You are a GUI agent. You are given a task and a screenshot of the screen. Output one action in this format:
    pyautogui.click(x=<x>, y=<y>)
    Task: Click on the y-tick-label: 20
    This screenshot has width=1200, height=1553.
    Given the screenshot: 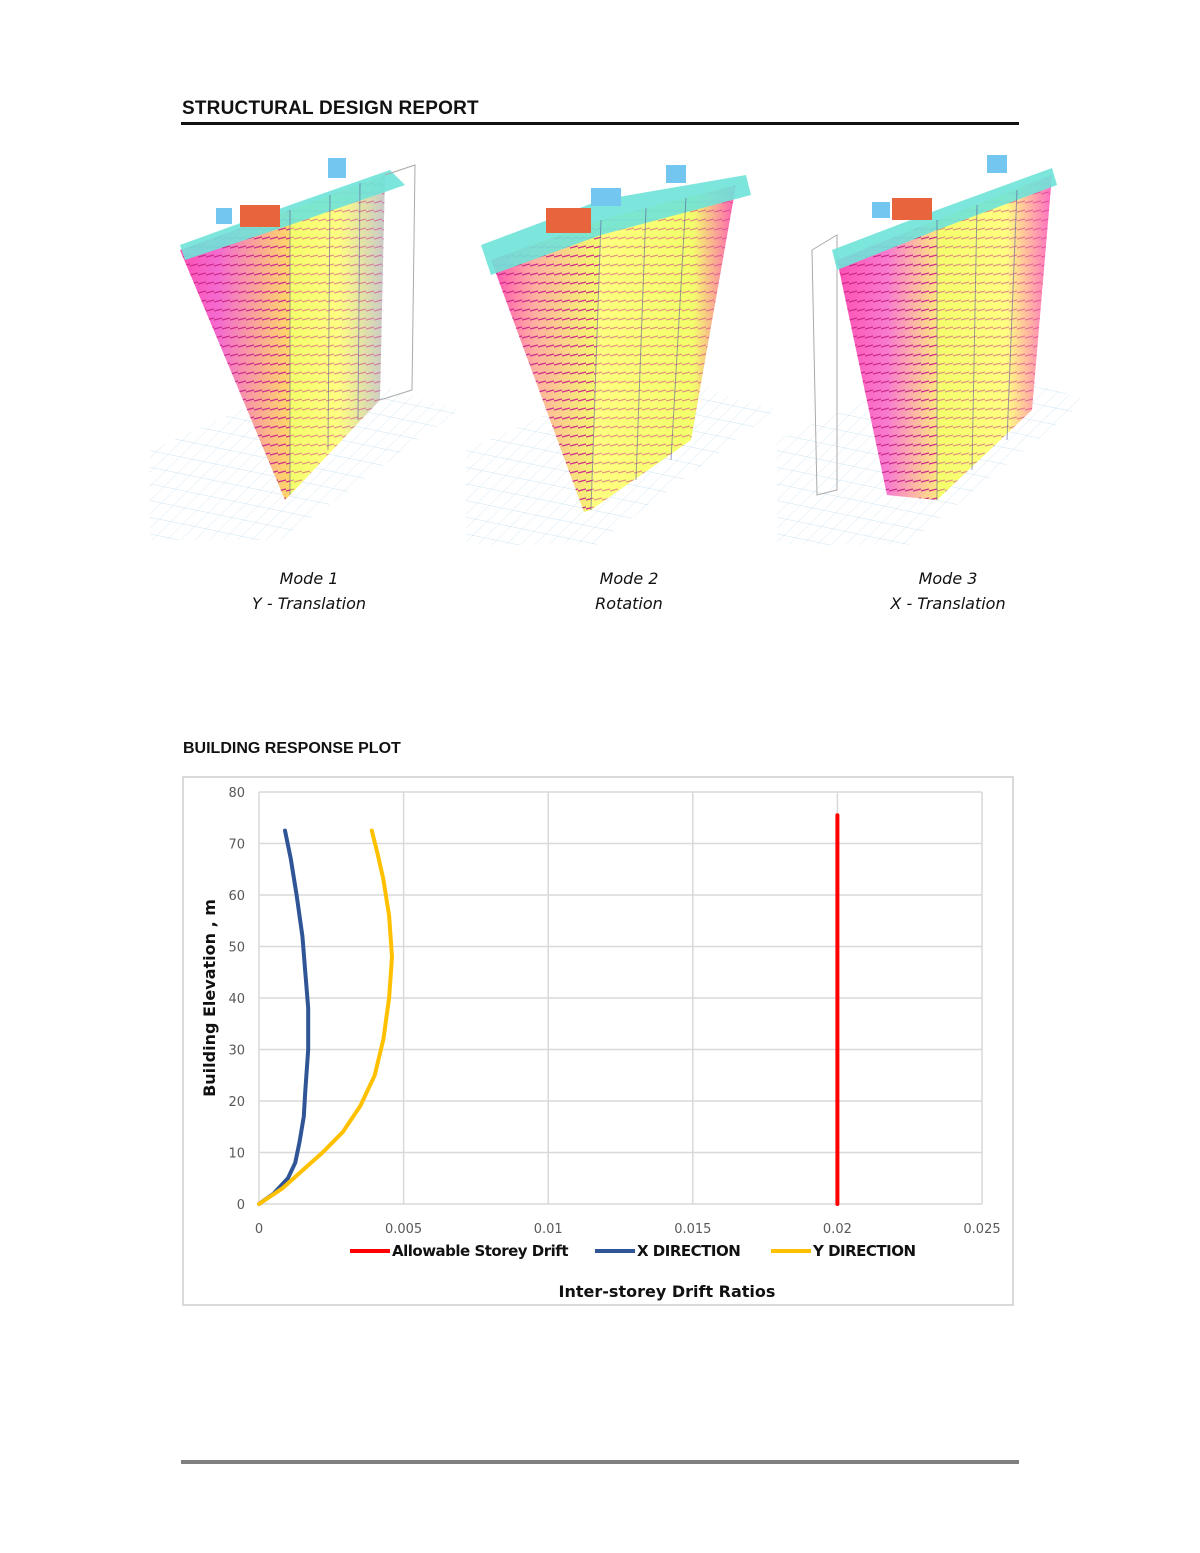 What is the action you would take?
    pyautogui.click(x=236, y=1102)
    